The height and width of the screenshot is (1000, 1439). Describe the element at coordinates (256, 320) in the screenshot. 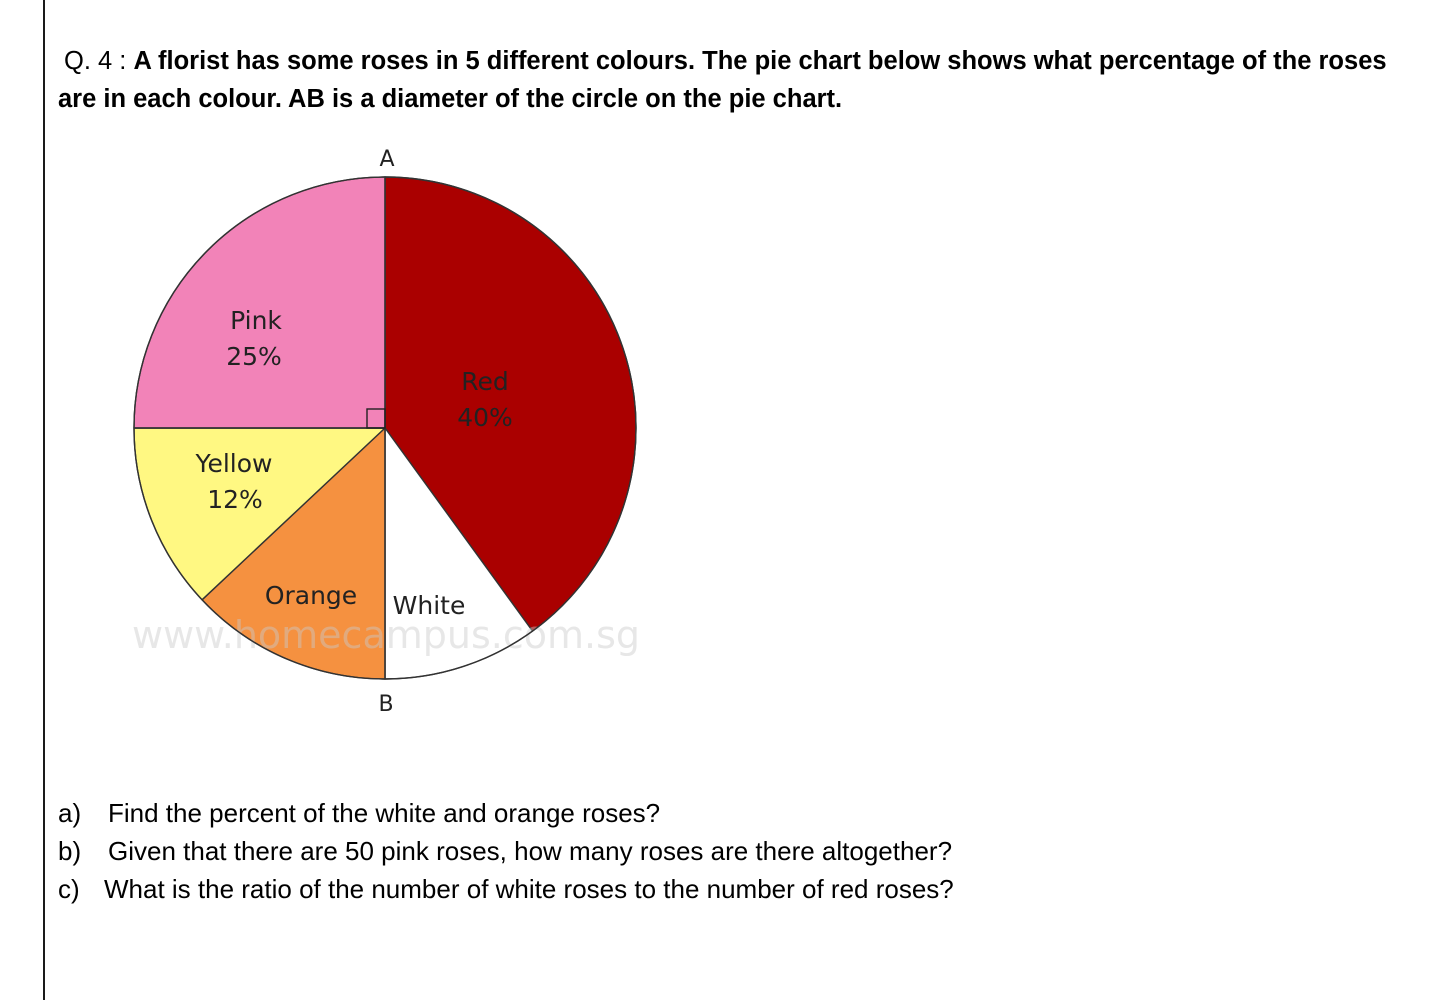

I see `slice-name-pink: Pink` at that location.